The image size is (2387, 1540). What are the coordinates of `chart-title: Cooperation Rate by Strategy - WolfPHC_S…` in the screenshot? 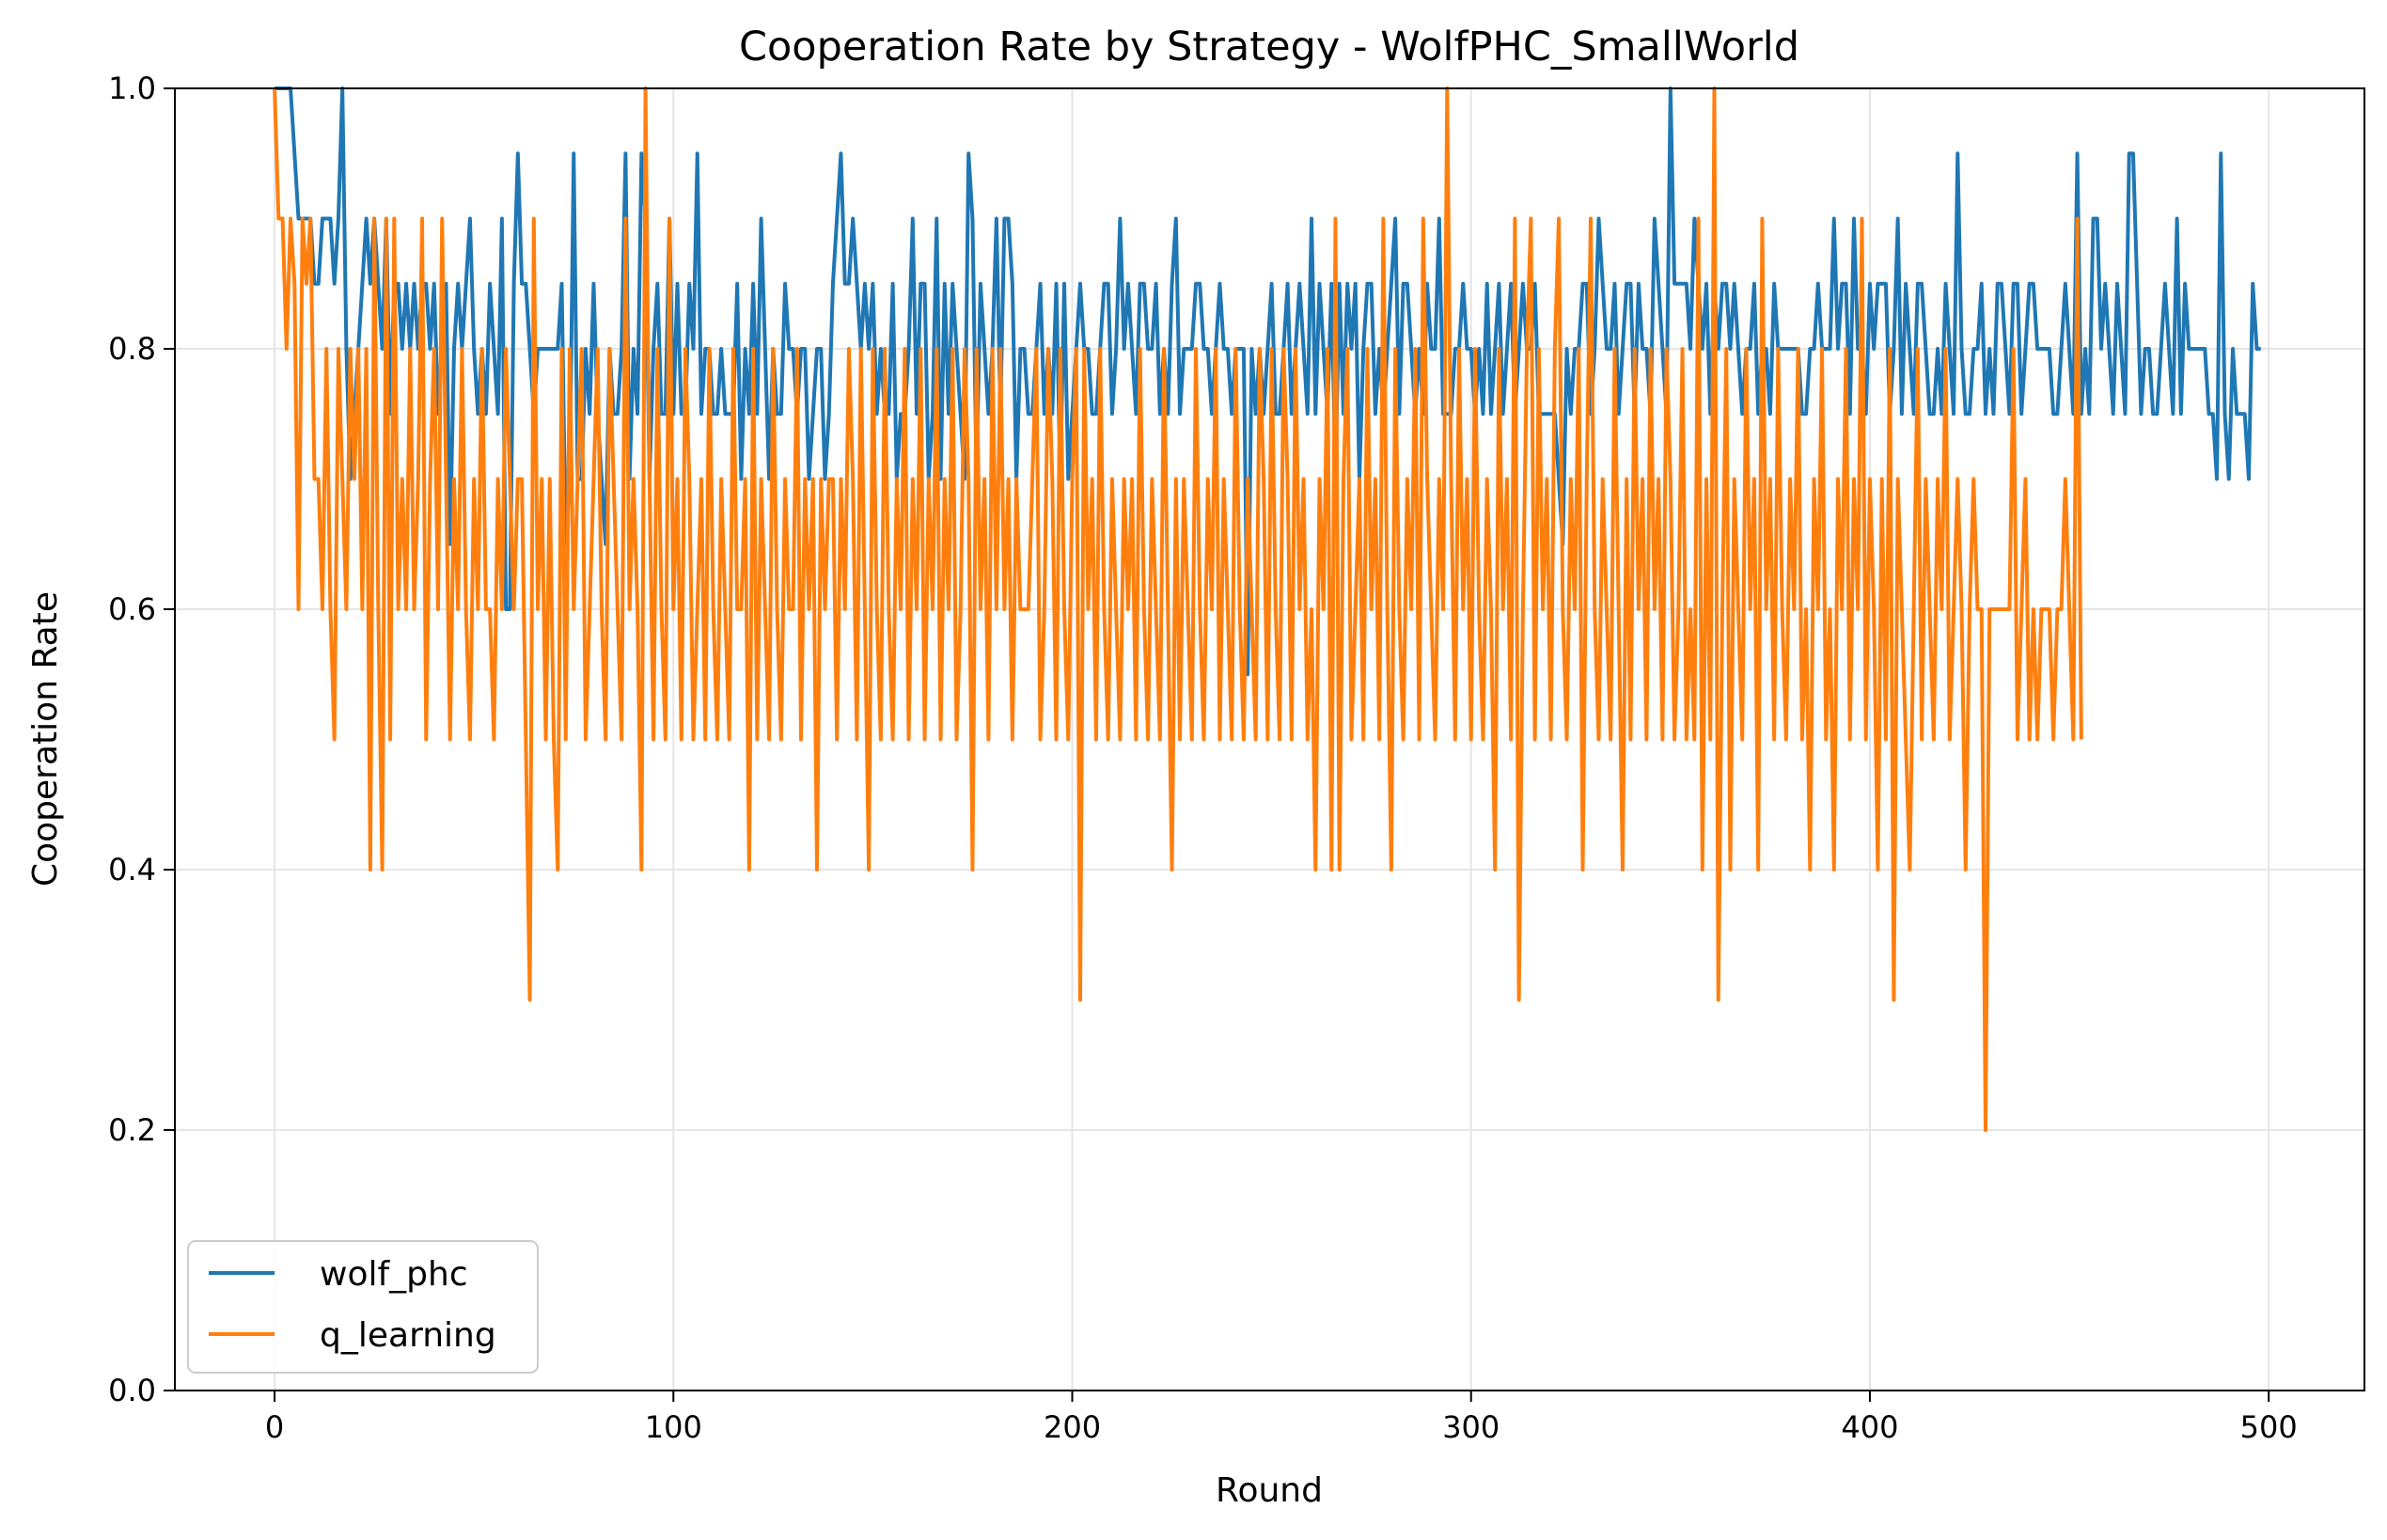 It's located at (1269, 47).